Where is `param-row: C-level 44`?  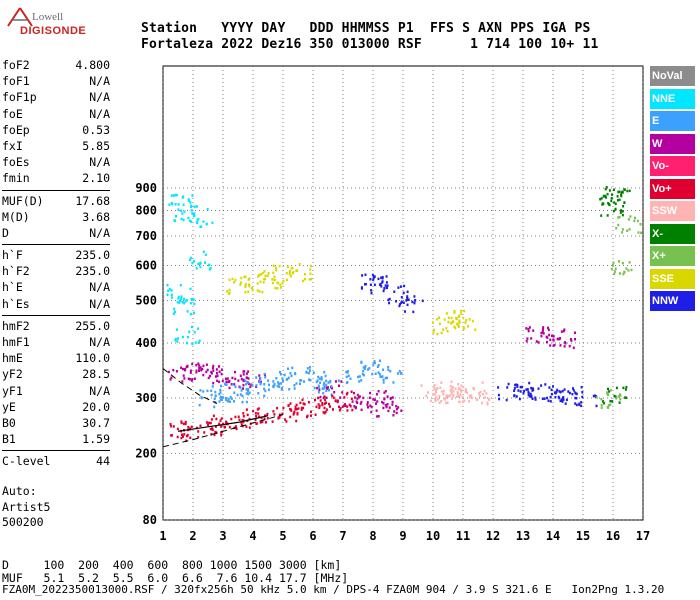
param-row: C-level 44 is located at coordinates (56, 462).